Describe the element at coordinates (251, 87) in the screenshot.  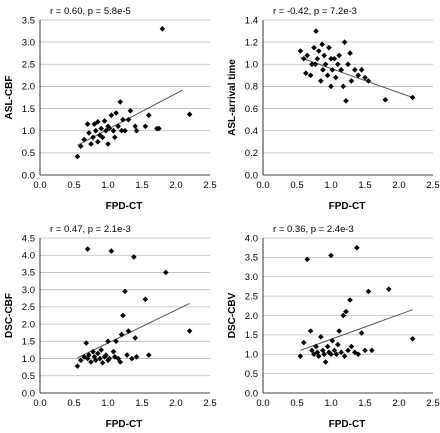
I see `y-tick-label: 0.8` at that location.